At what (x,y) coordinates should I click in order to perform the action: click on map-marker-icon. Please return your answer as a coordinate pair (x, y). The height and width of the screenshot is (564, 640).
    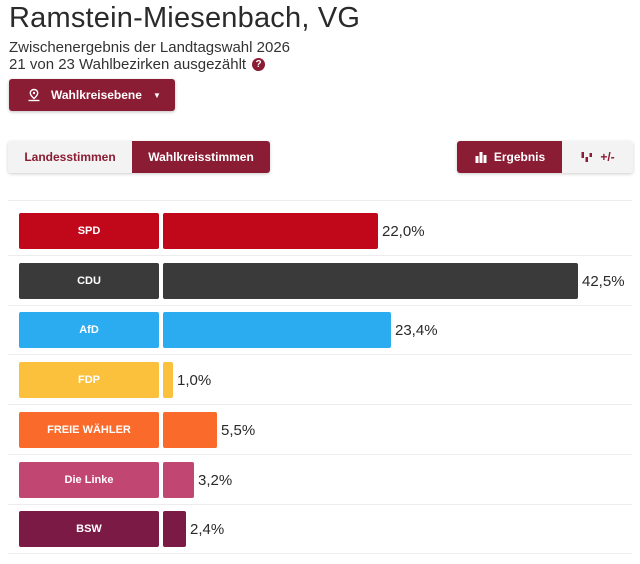
    Looking at the image, I should click on (34, 95).